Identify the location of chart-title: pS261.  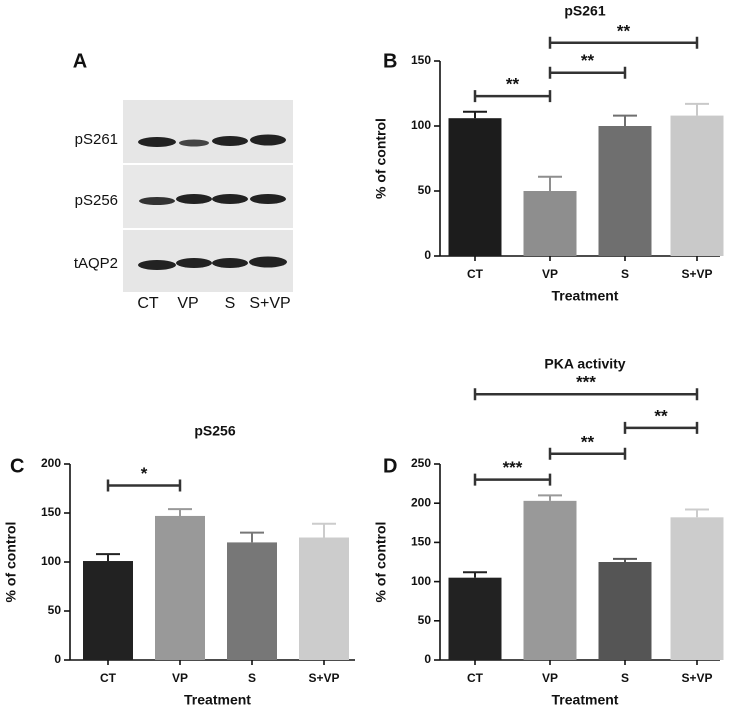
(584, 11).